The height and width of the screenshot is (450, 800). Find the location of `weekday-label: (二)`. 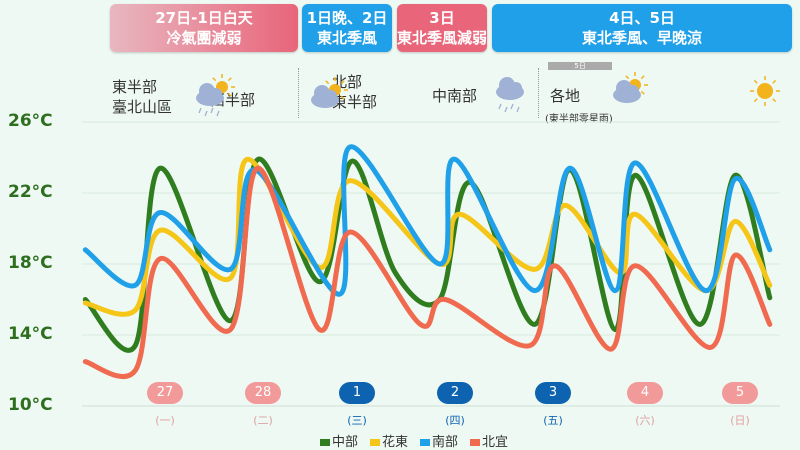

weekday-label: (二) is located at coordinates (263, 420).